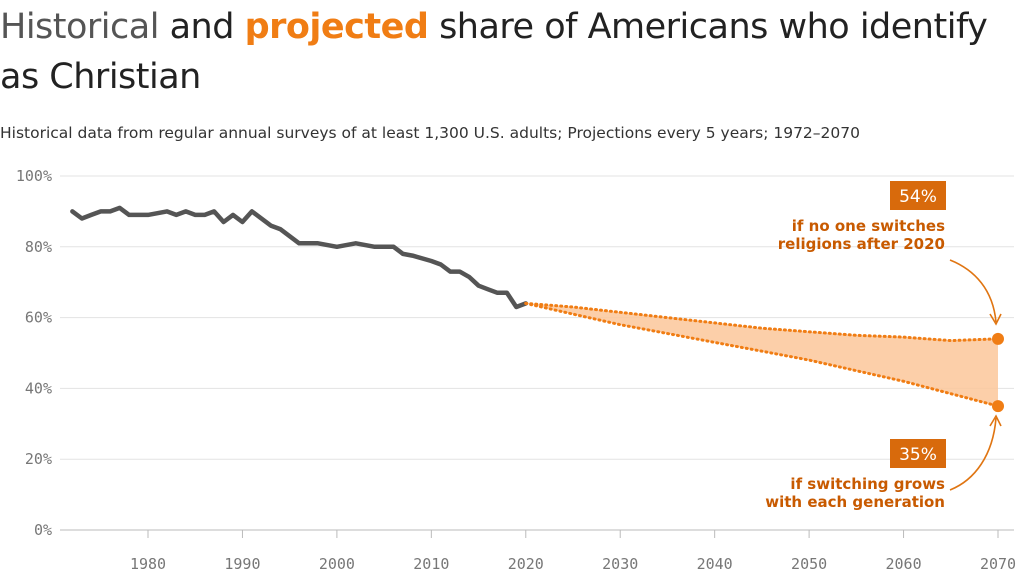 The width and height of the screenshot is (1024, 576). Describe the element at coordinates (242, 564) in the screenshot. I see `x-tick-label: 1990` at that location.